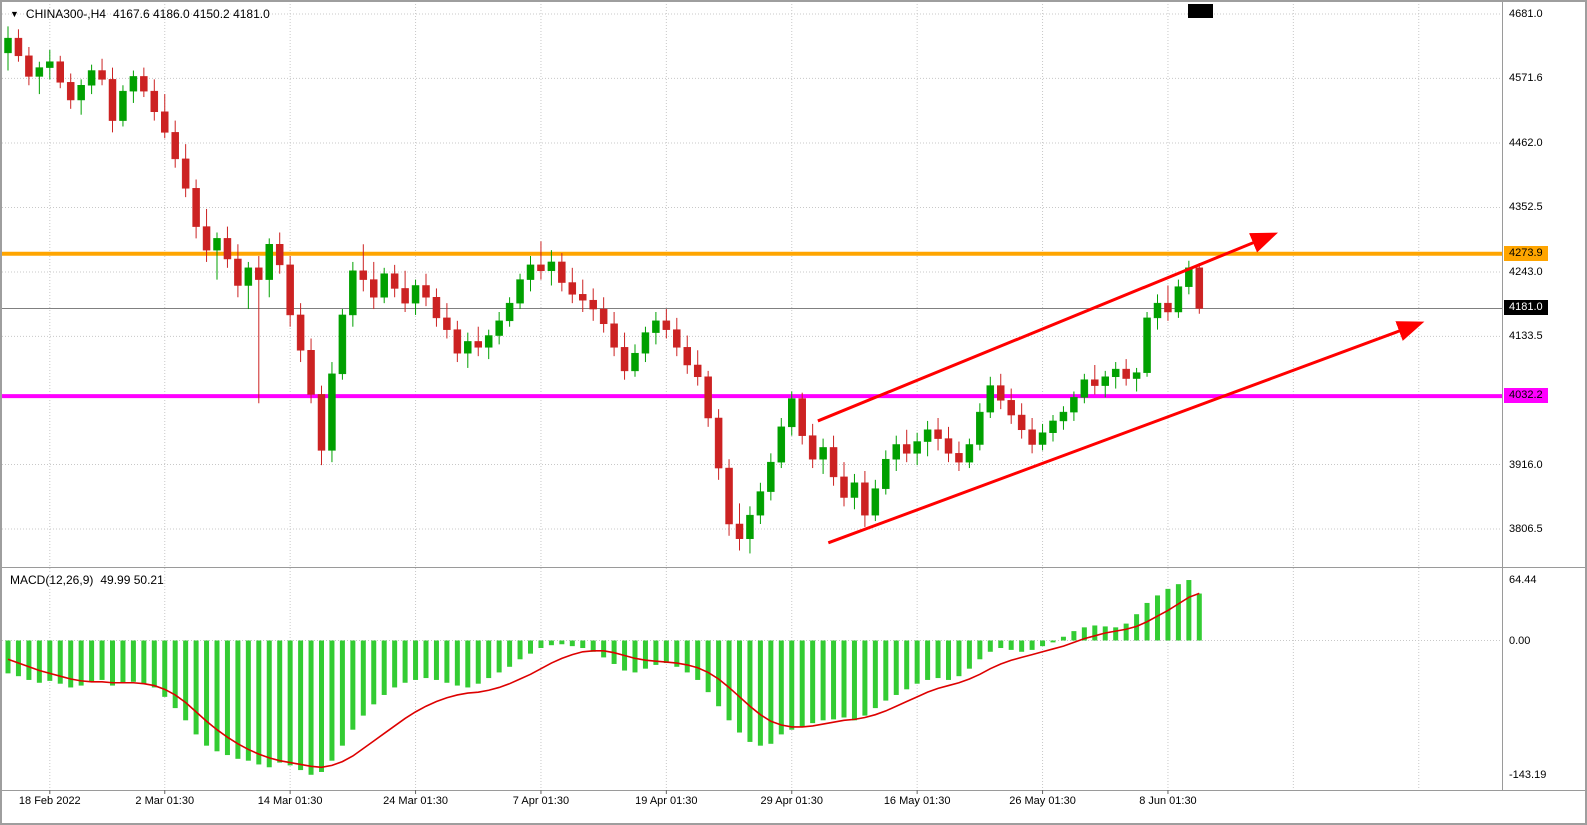 The image size is (1587, 825). What do you see at coordinates (52, 580) in the screenshot?
I see `macd-label: MACD(12,26,9)` at bounding box center [52, 580].